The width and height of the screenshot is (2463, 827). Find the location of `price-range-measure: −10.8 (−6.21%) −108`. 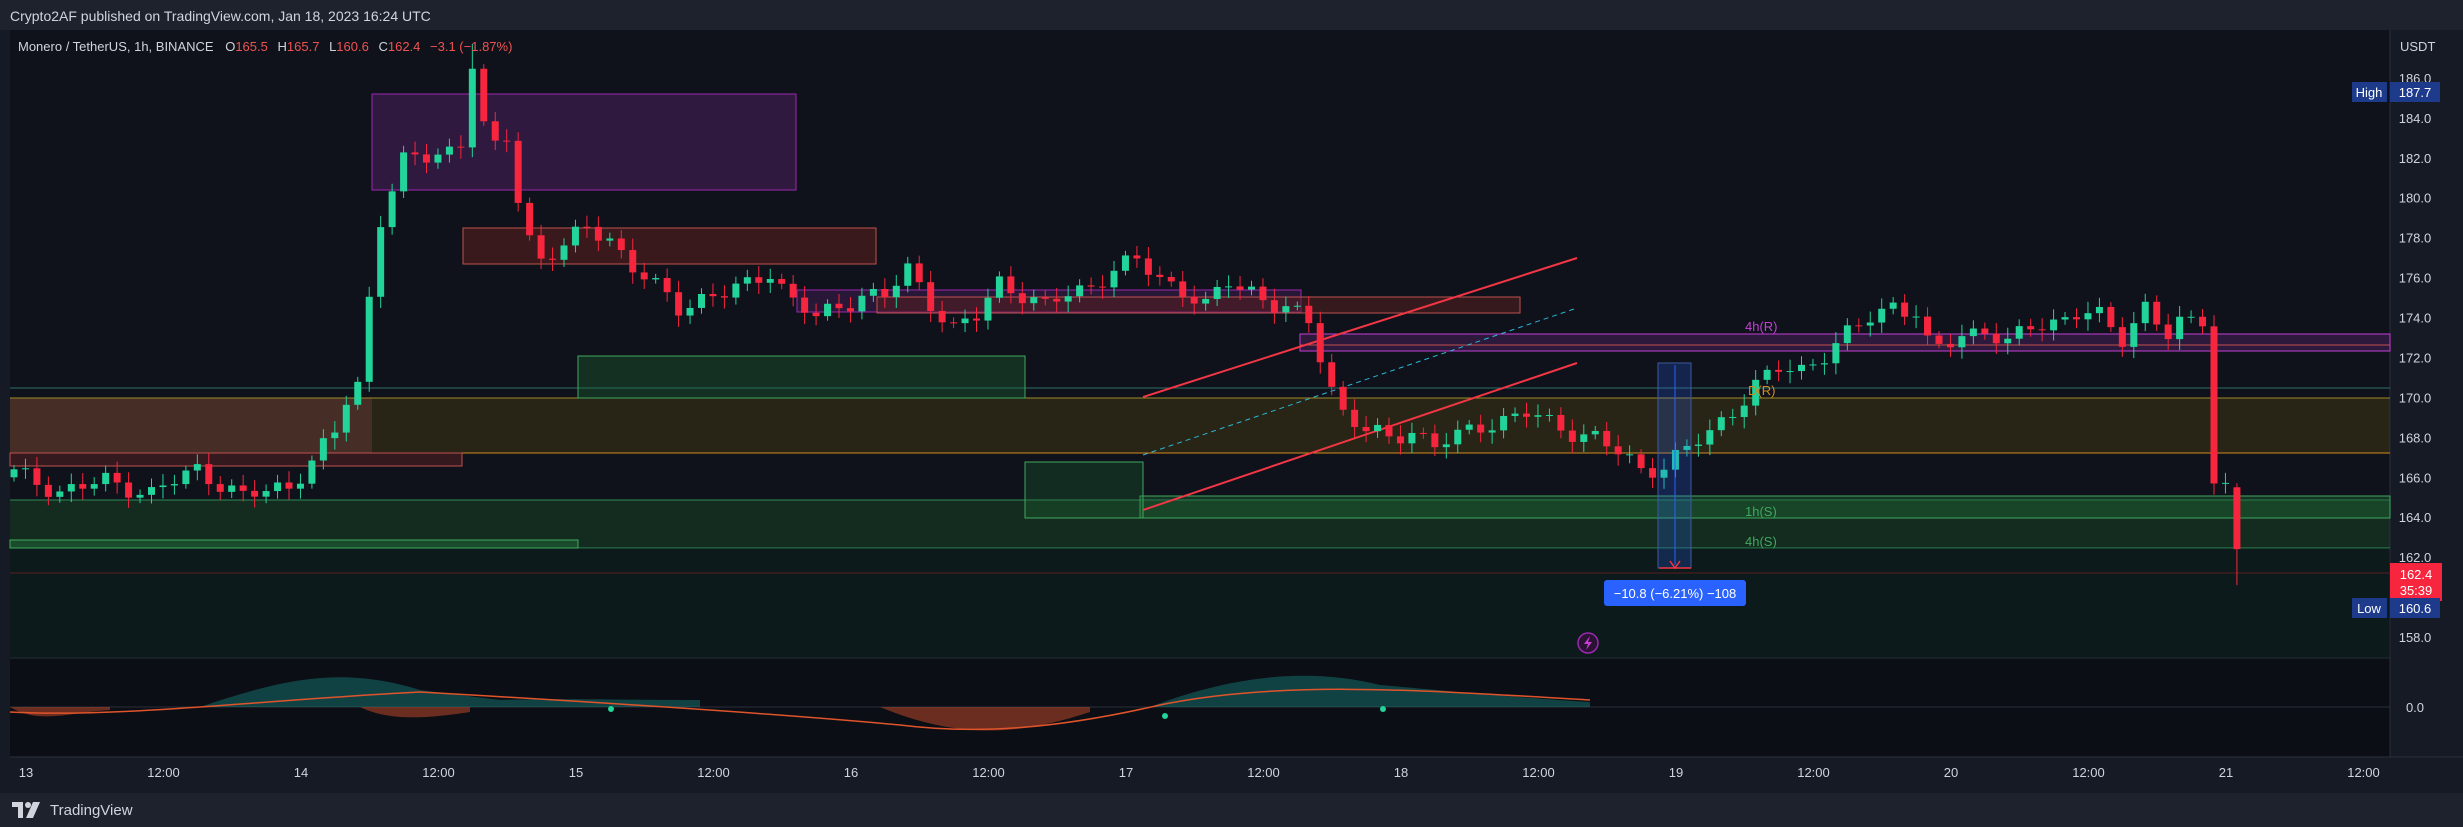

price-range-measure: −10.8 (−6.21%) −108 is located at coordinates (1675, 484).